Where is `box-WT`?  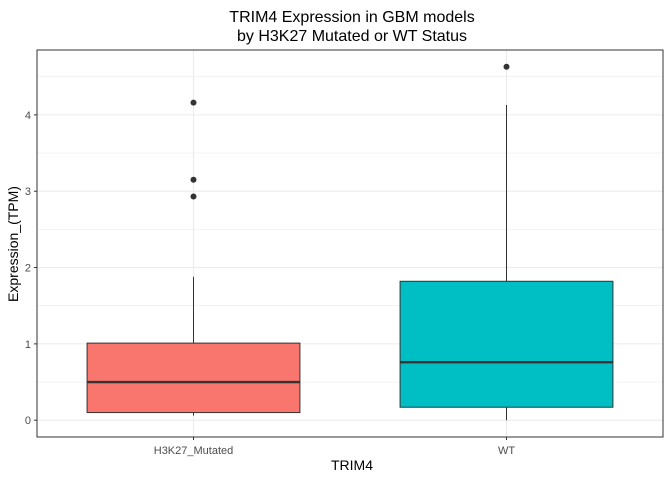 box-WT is located at coordinates (506, 344).